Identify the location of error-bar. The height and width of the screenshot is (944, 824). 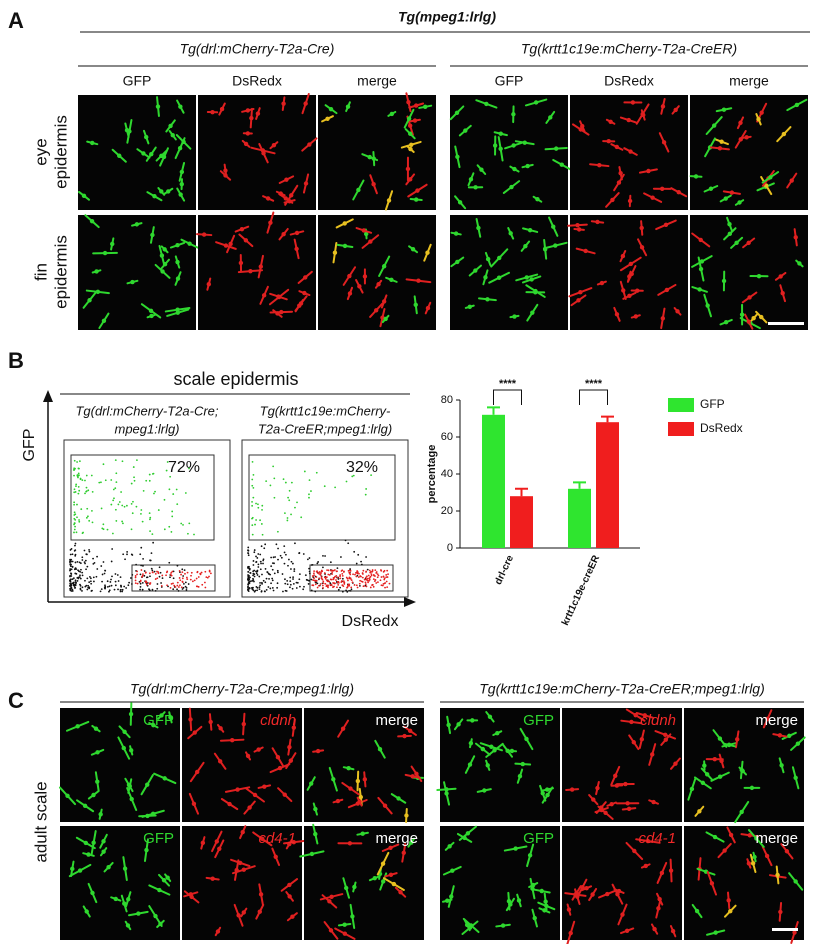
(493, 410).